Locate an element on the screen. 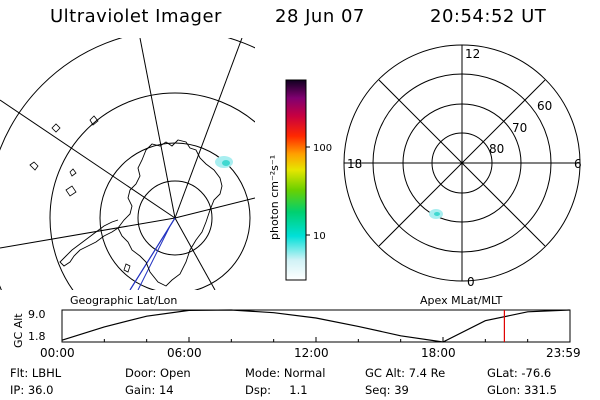 The image size is (600, 400). lat-circle is located at coordinates (175, 218).